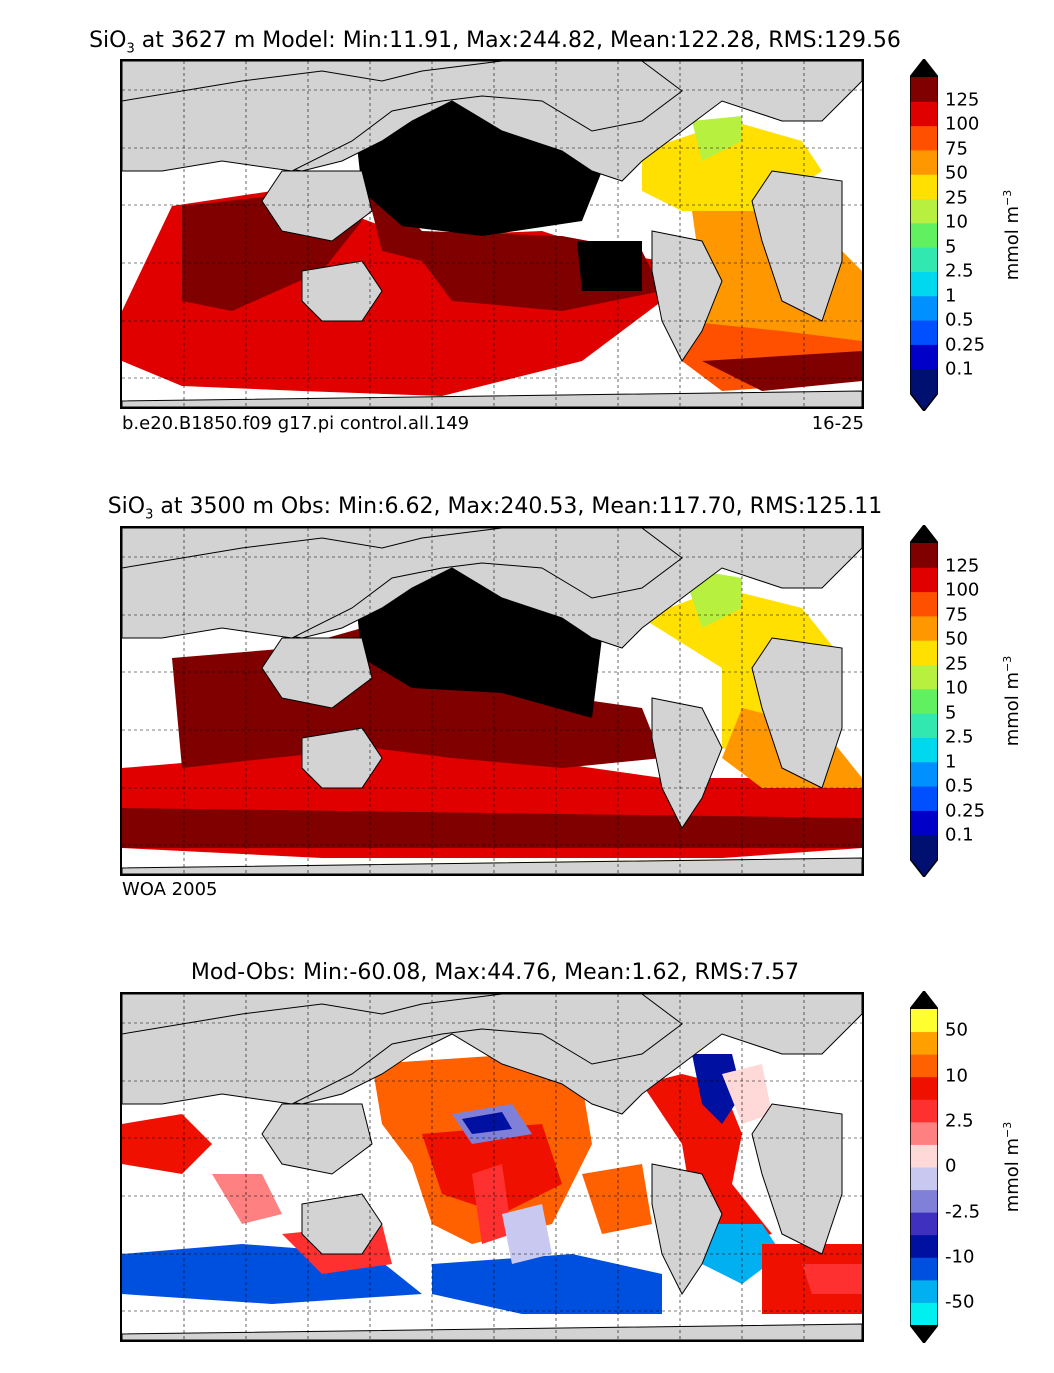  I want to click on colorbar-tick: 0, so click(951, 1166).